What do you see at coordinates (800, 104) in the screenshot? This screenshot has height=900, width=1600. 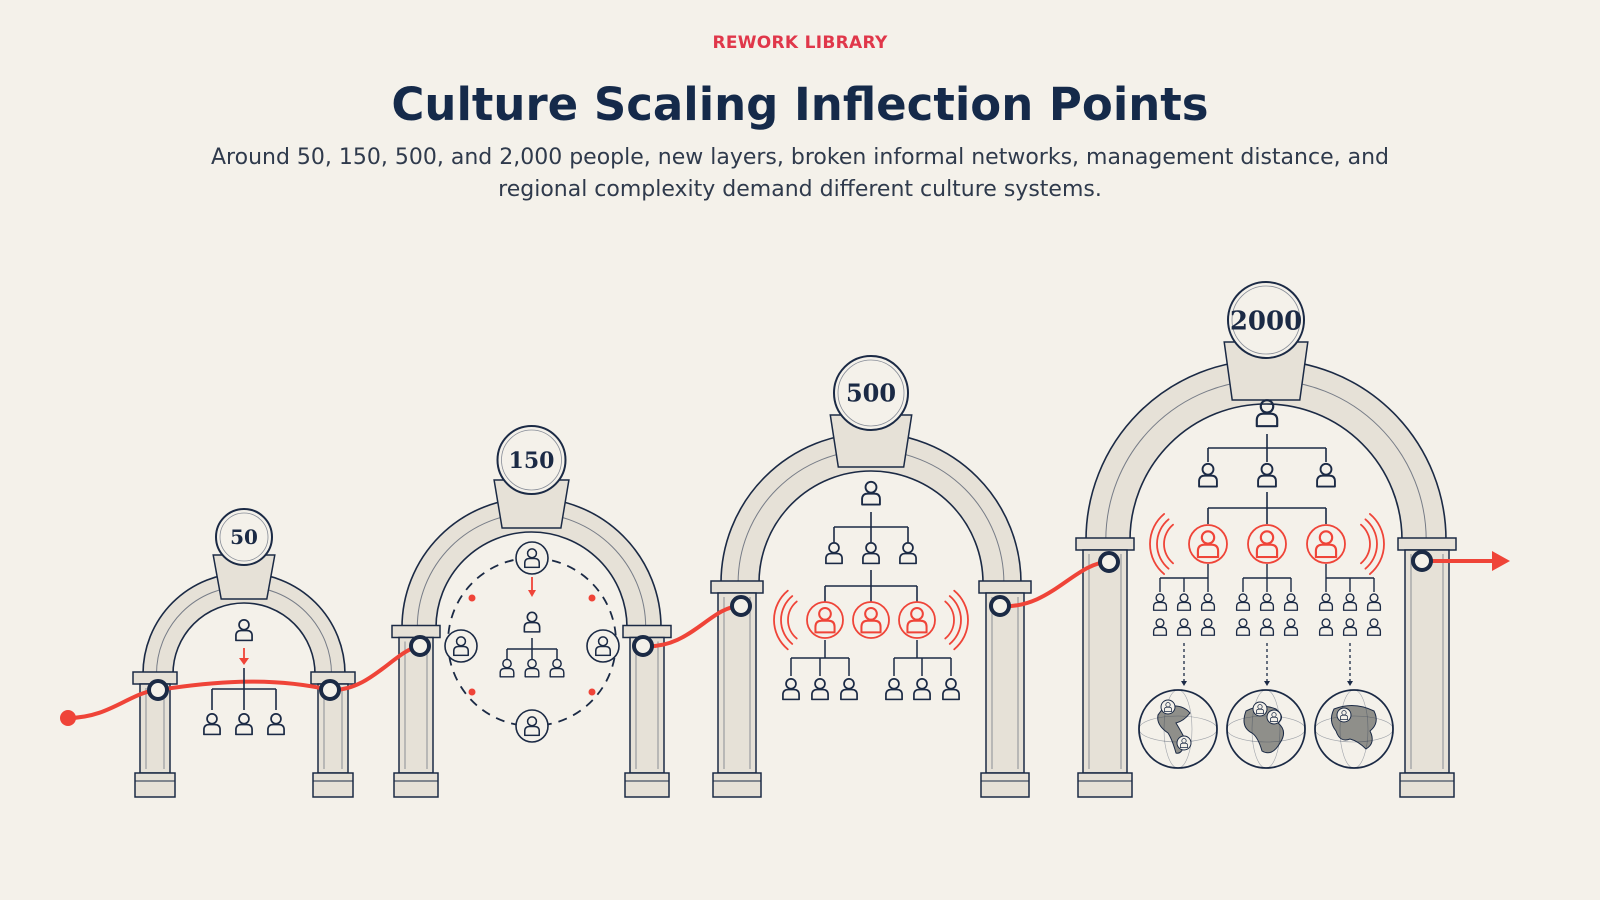 I see `page-title: Culture Scaling Inflection Points` at bounding box center [800, 104].